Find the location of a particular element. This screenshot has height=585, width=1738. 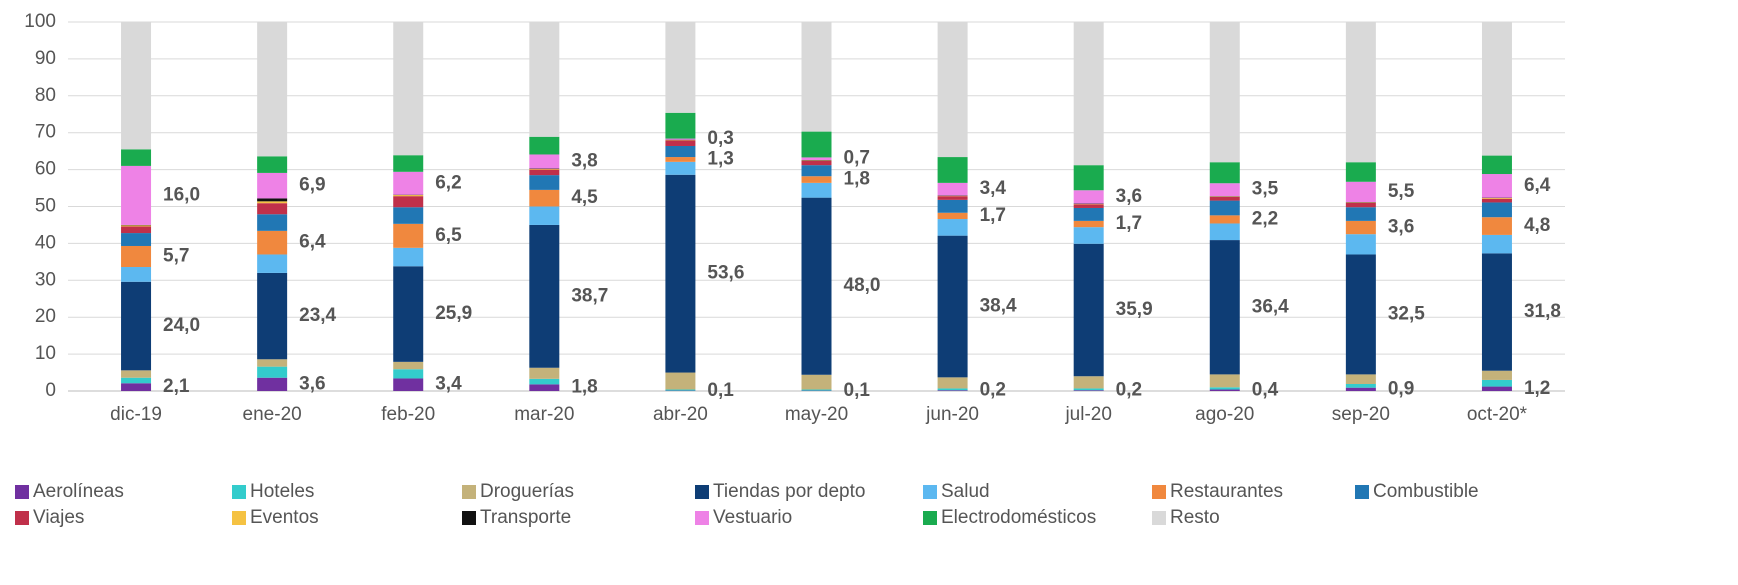

legend-label: Transporte is located at coordinates (525, 517).